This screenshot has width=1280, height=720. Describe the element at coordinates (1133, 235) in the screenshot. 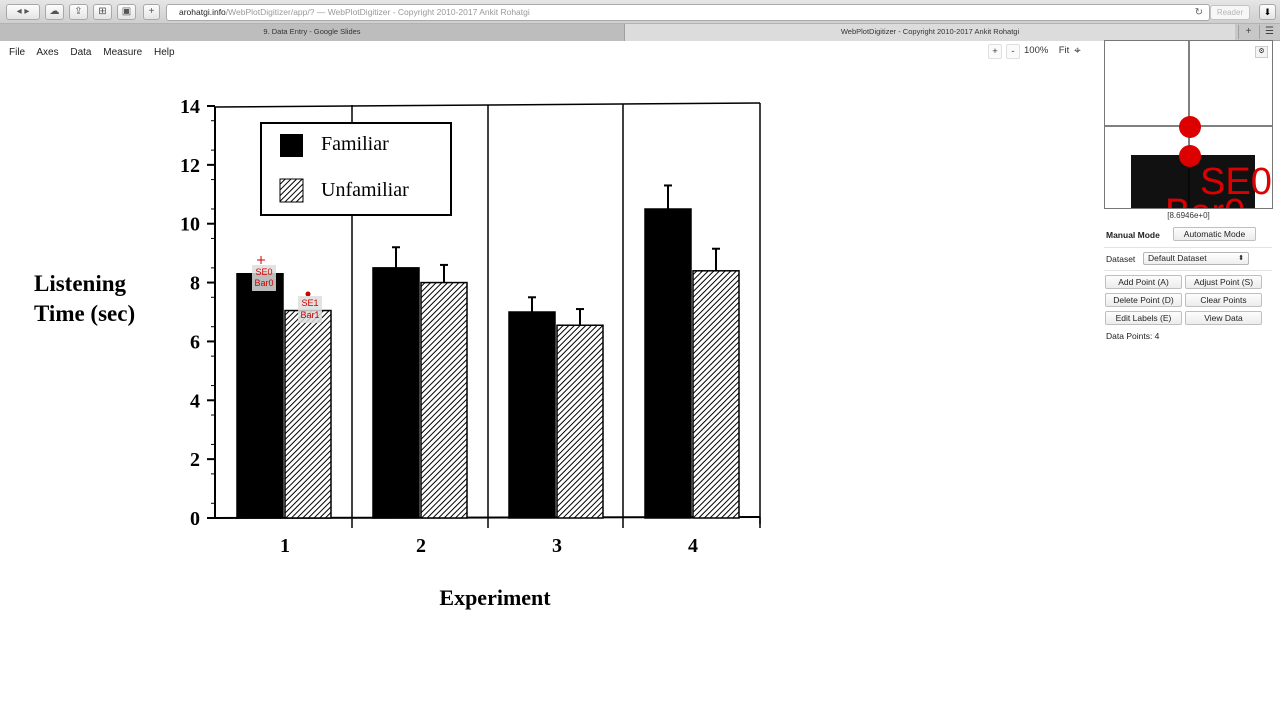

I see `manual-mode-label: Manual Mode` at that location.